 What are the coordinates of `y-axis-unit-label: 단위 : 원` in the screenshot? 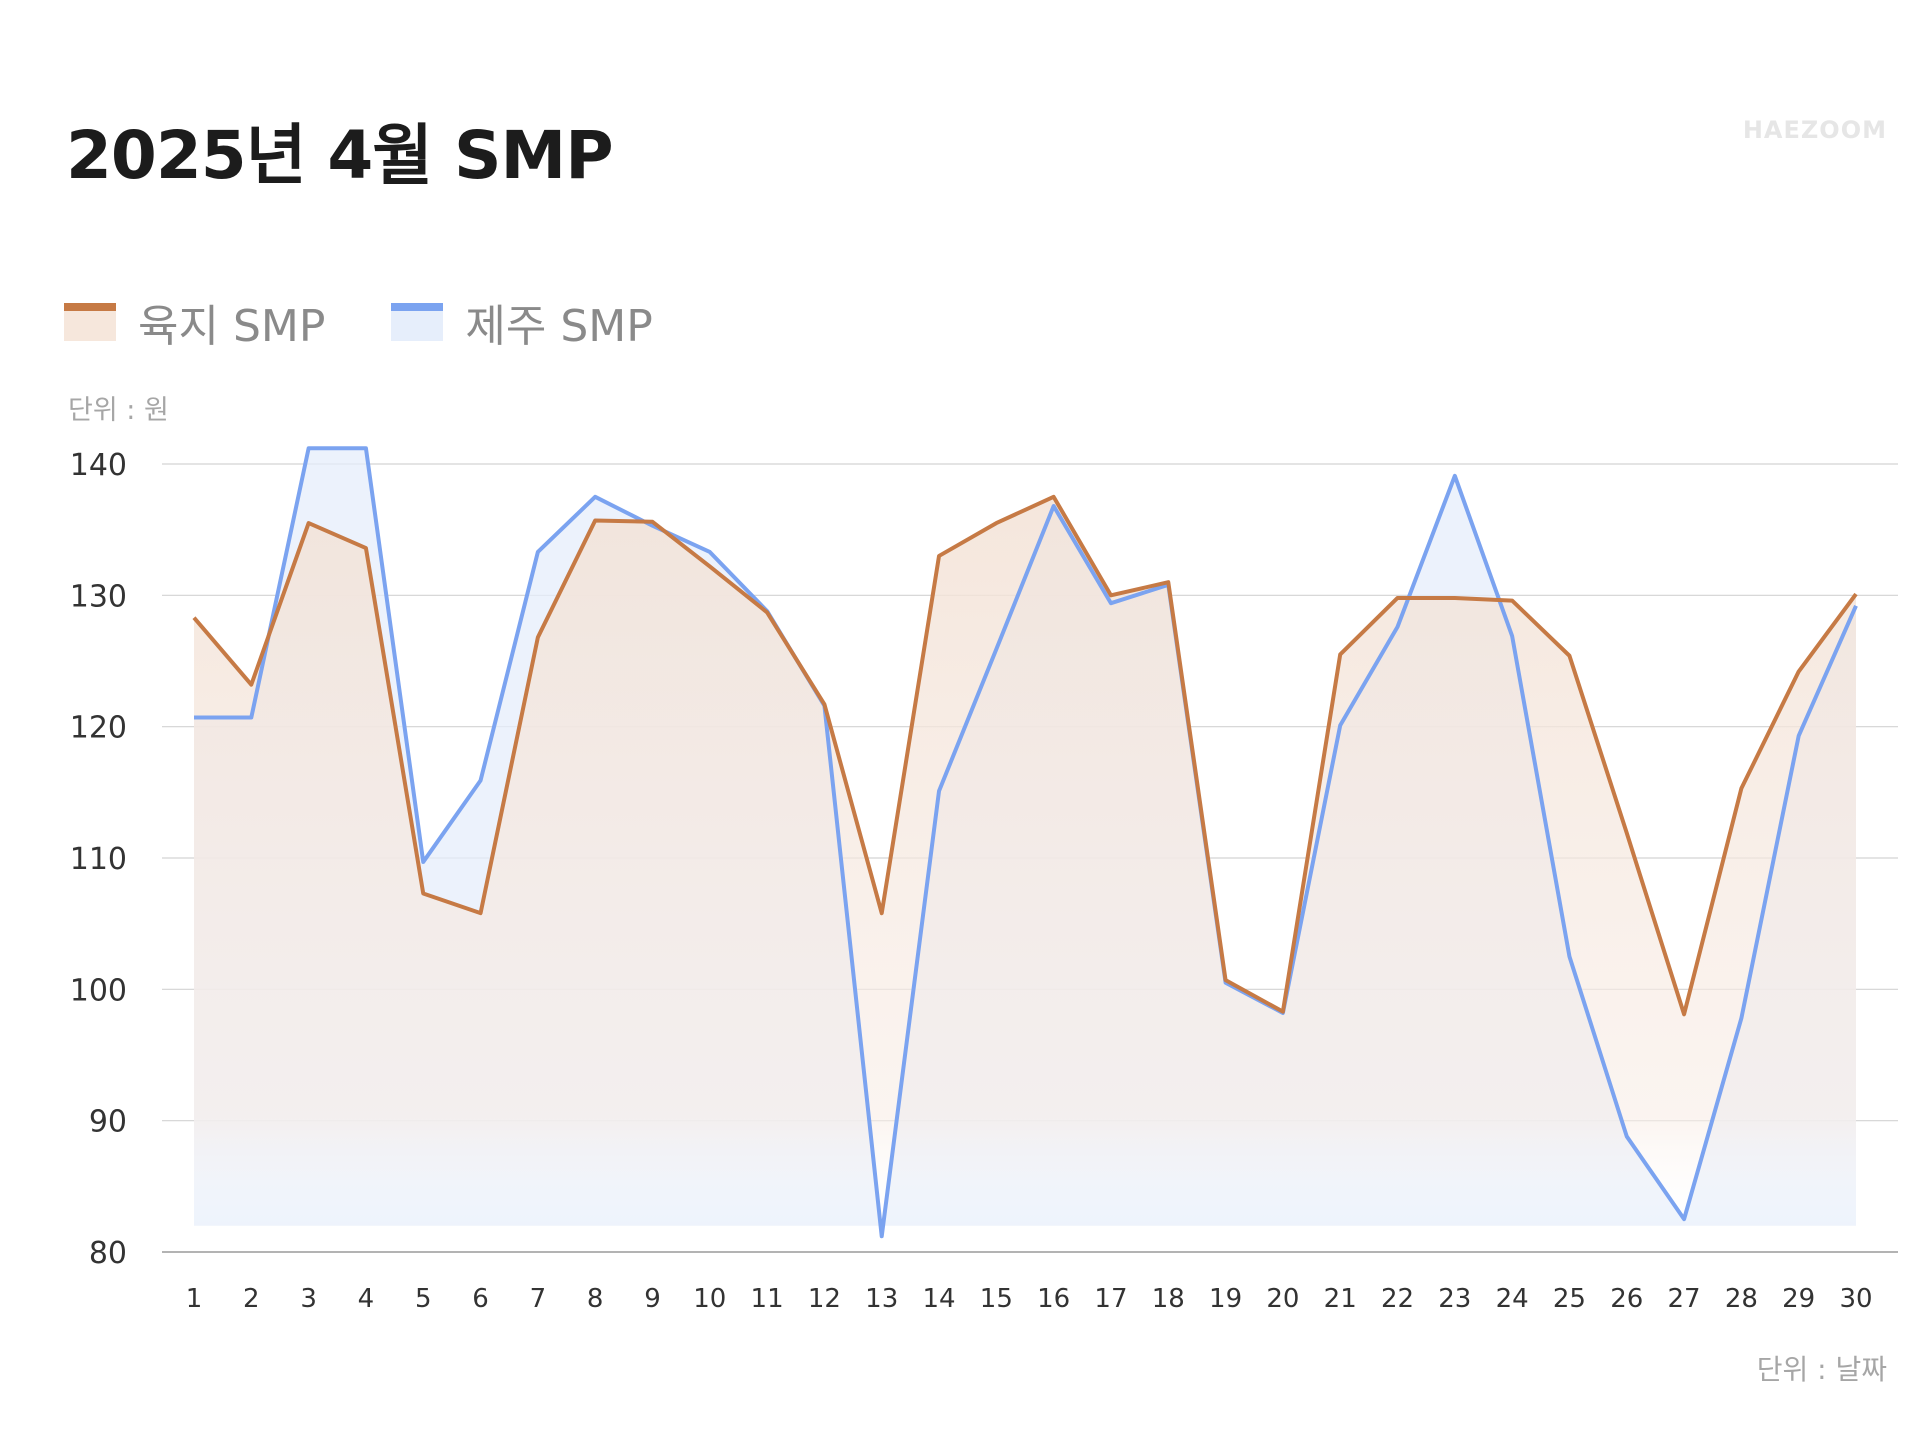 It's located at (118, 410).